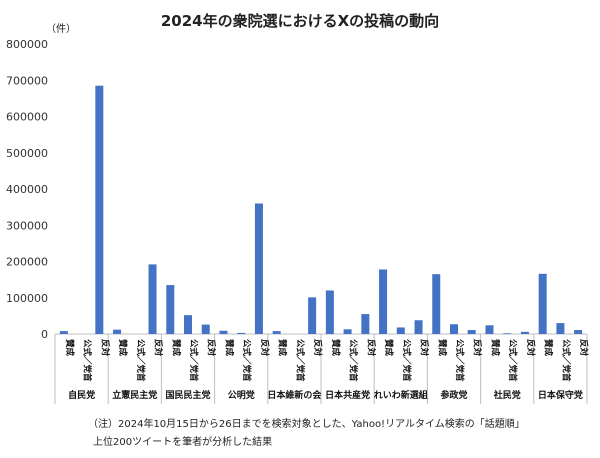 Image resolution: width=600 pixels, height=458 pixels. Describe the element at coordinates (27, 225) in the screenshot. I see `y-tick-label: 300000` at that location.